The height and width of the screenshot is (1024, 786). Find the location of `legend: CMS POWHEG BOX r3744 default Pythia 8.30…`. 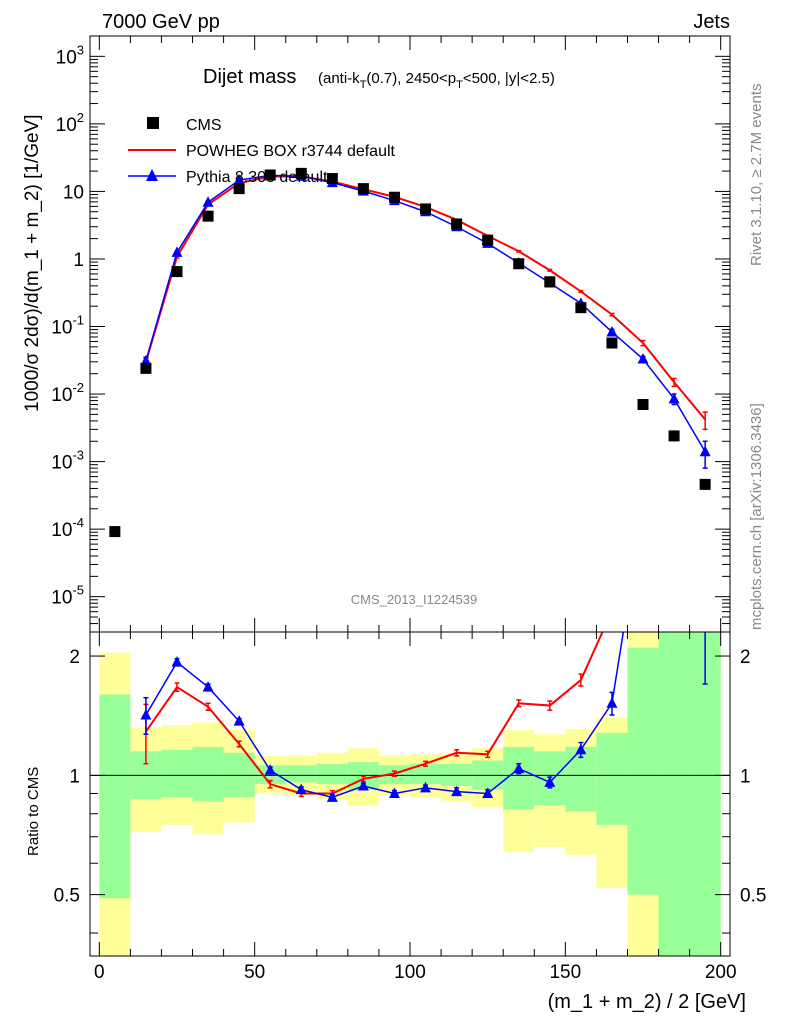

legend: CMS POWHEG BOX r3744 default Pythia 8.30… is located at coordinates (262, 151).